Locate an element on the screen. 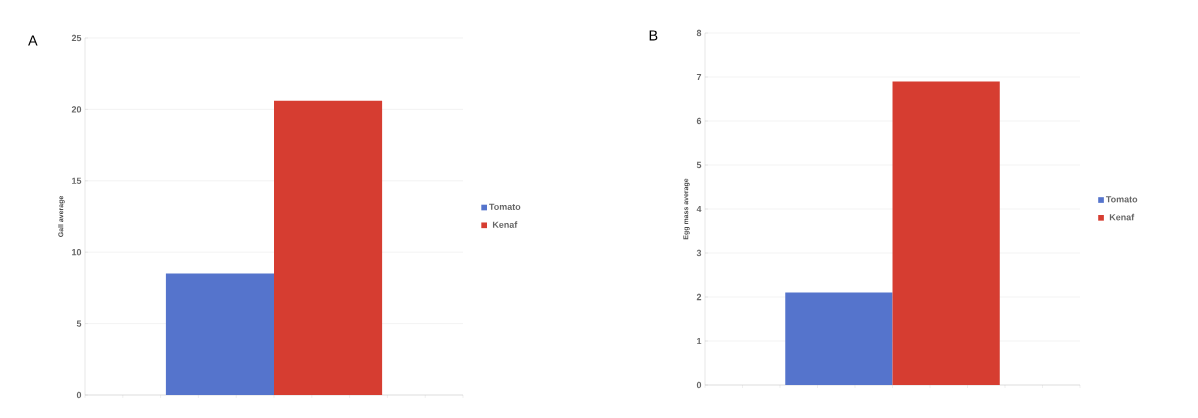  y-tick-label: 4 is located at coordinates (699, 209).